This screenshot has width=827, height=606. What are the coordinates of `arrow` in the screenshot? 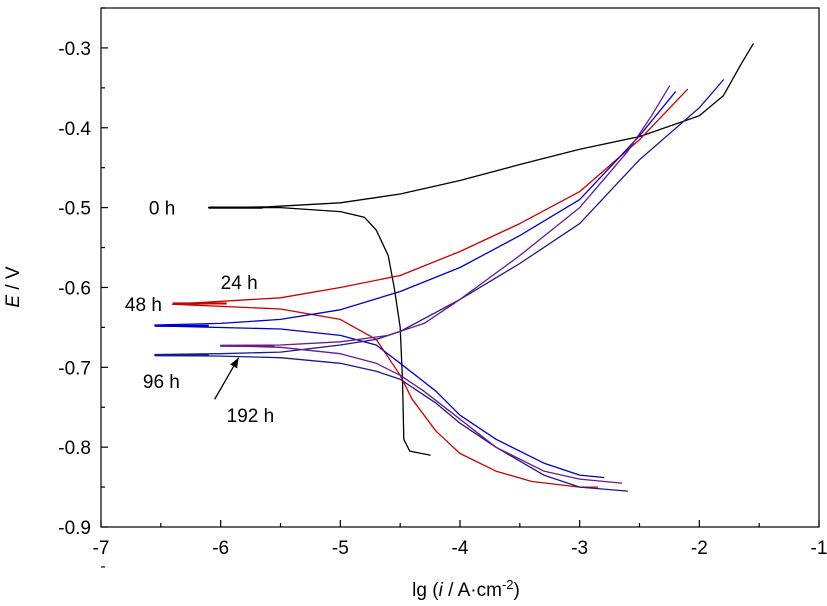 It's located at (227, 378).